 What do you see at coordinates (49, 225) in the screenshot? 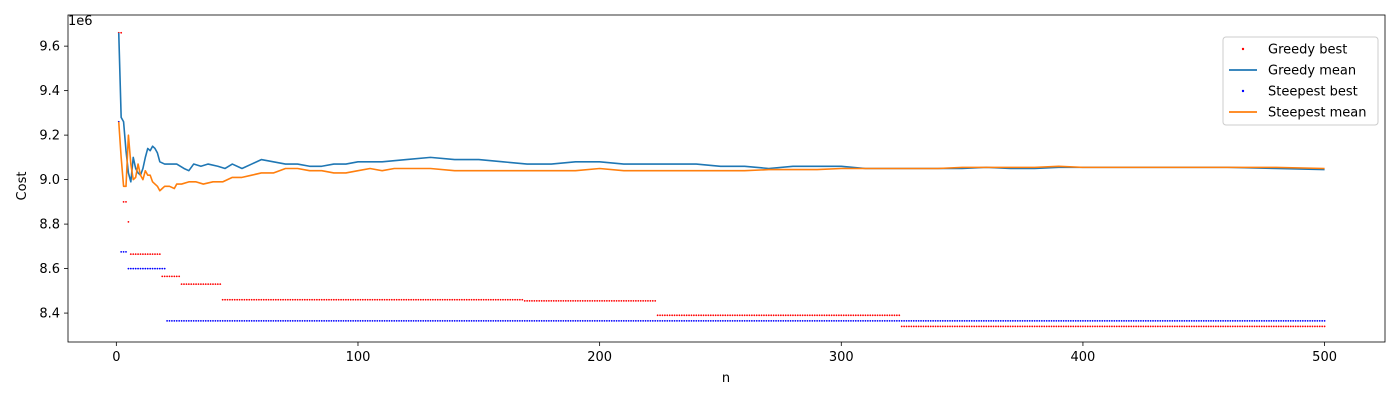
I see `y-tick-label: 8.8` at bounding box center [49, 225].